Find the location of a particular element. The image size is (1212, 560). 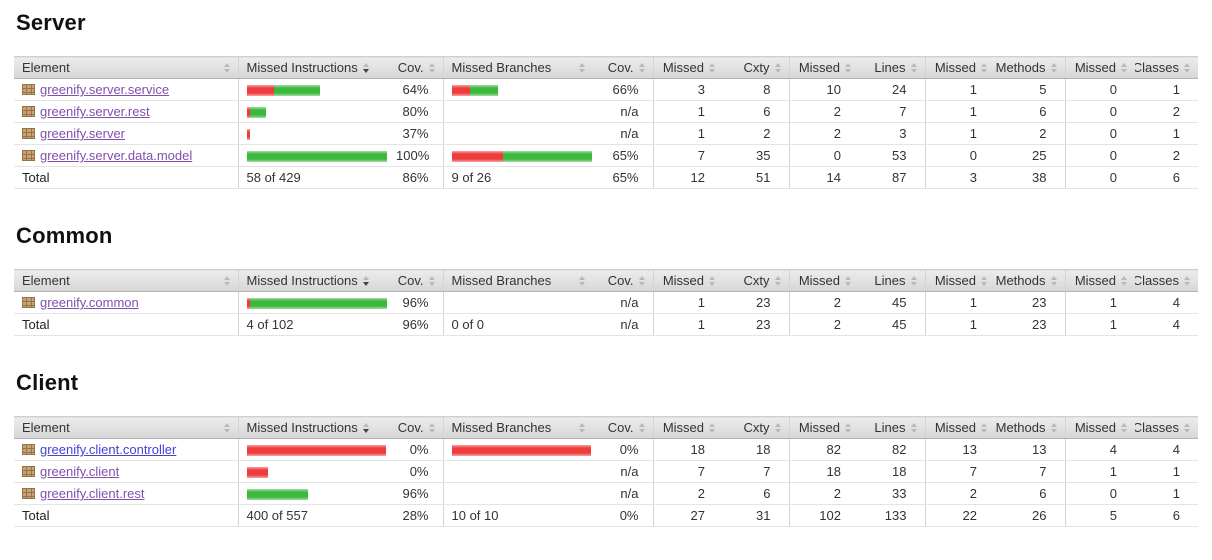

package-link-greenify-common: greenify.common is located at coordinates (89, 302).